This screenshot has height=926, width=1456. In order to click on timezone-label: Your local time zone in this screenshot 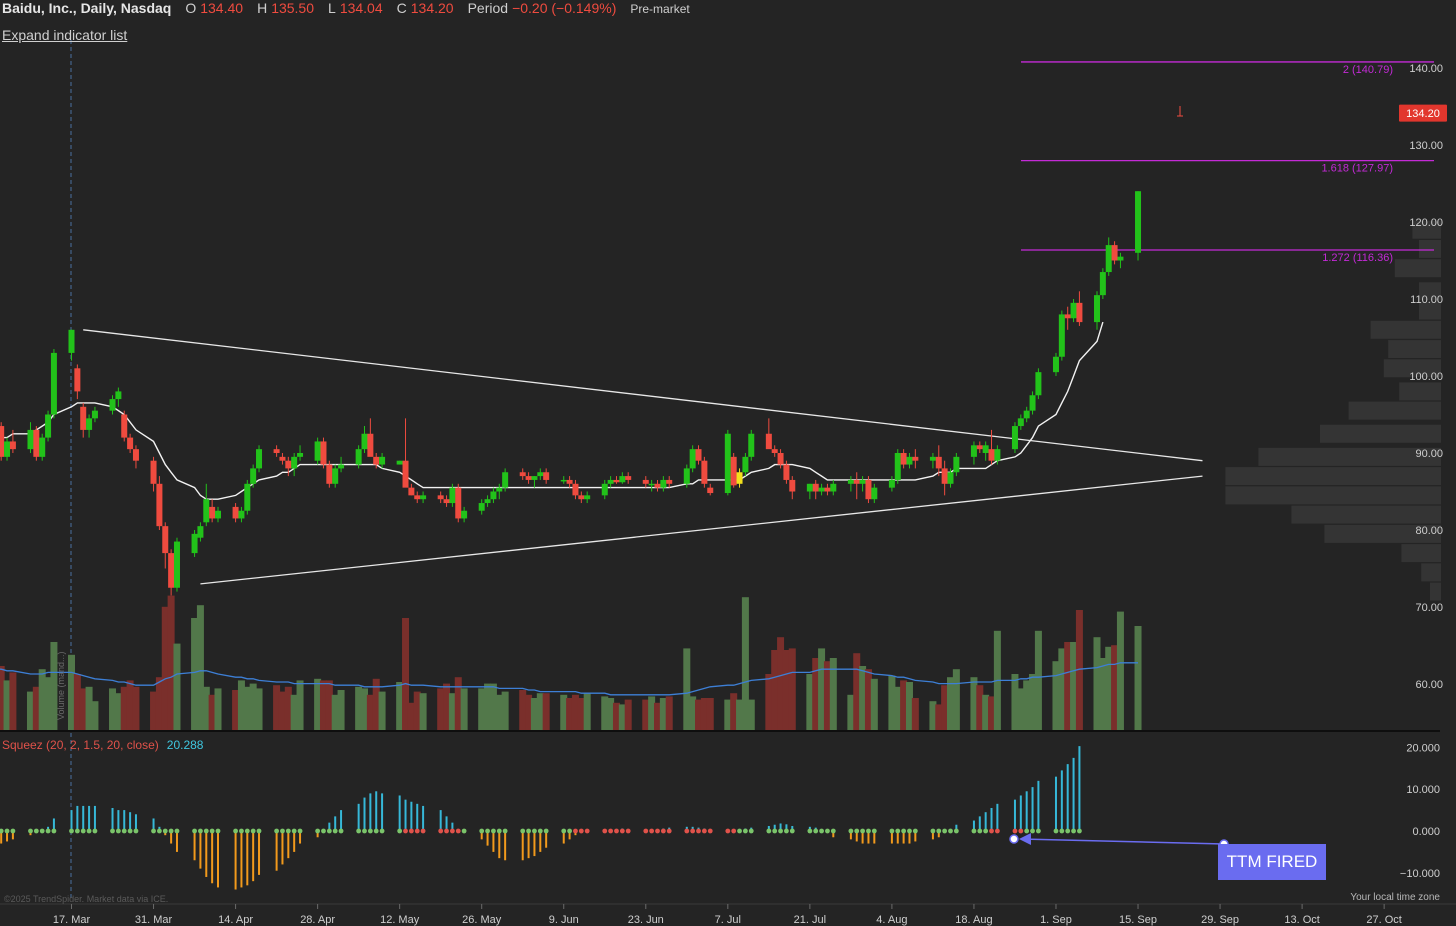, I will do `click(1395, 897)`.